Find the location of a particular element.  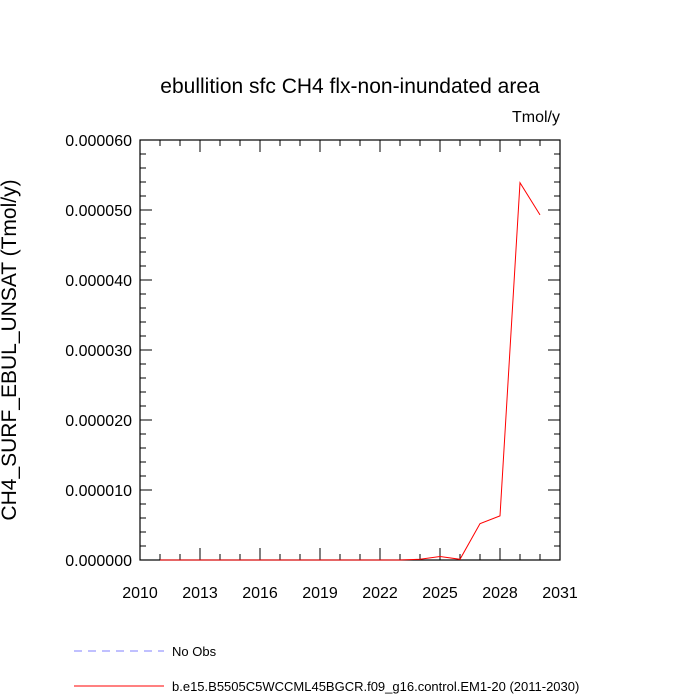

y-axis-label: CH4_SURF_EBUL_UNSAT (Tmol/y) is located at coordinates (10, 349).